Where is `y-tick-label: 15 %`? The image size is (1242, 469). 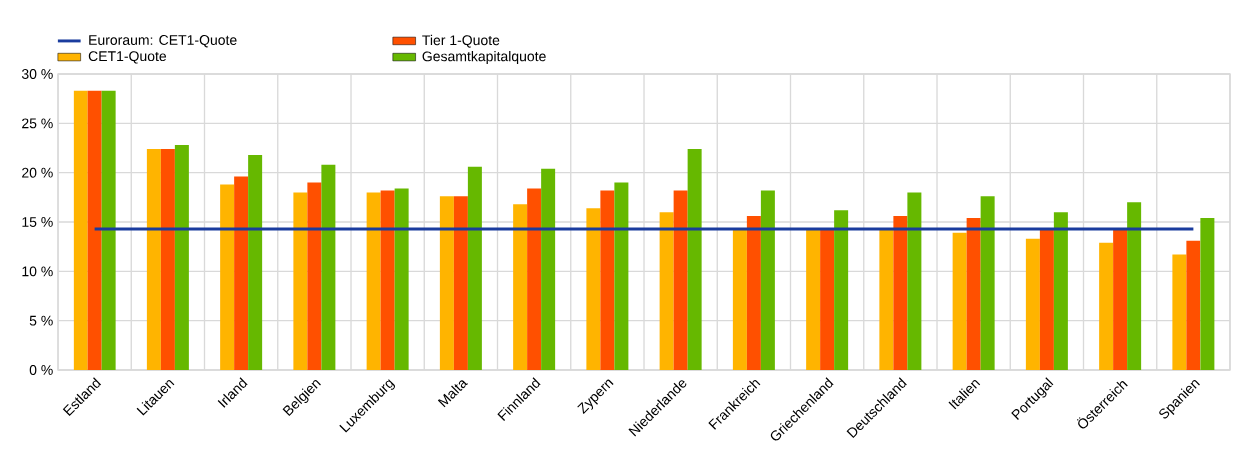 y-tick-label: 15 % is located at coordinates (37, 222).